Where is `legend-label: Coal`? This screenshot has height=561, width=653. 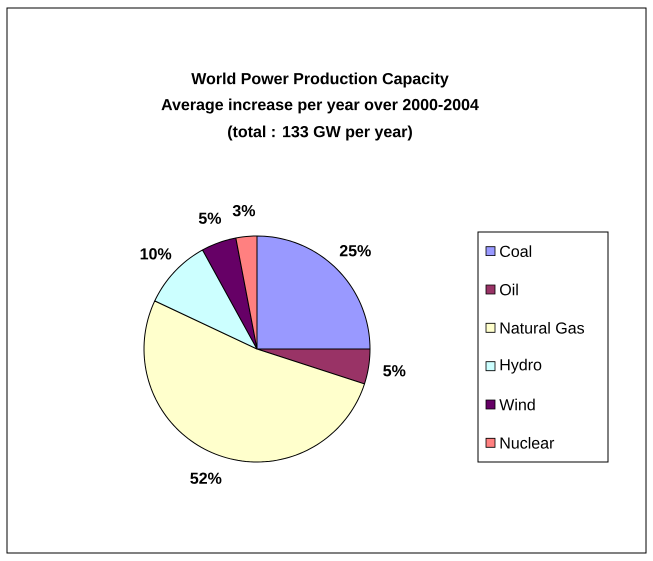
legend-label: Coal is located at coordinates (516, 251).